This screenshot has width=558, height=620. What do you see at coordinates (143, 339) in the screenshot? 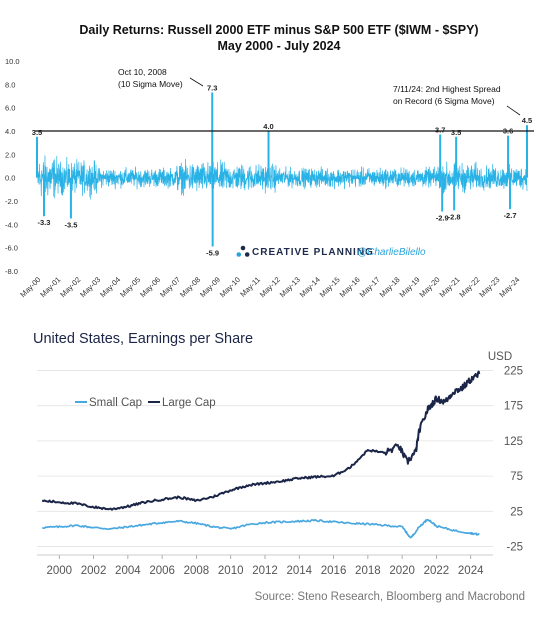
I see `chart2-title: United States, Earnings per Share` at bounding box center [143, 339].